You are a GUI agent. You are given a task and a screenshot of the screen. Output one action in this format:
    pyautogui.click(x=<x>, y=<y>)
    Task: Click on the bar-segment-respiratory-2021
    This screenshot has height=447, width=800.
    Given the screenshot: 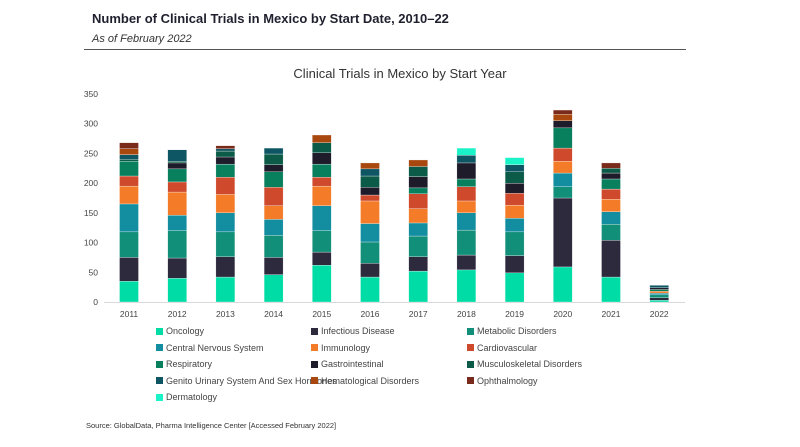 What is the action you would take?
    pyautogui.click(x=611, y=184)
    